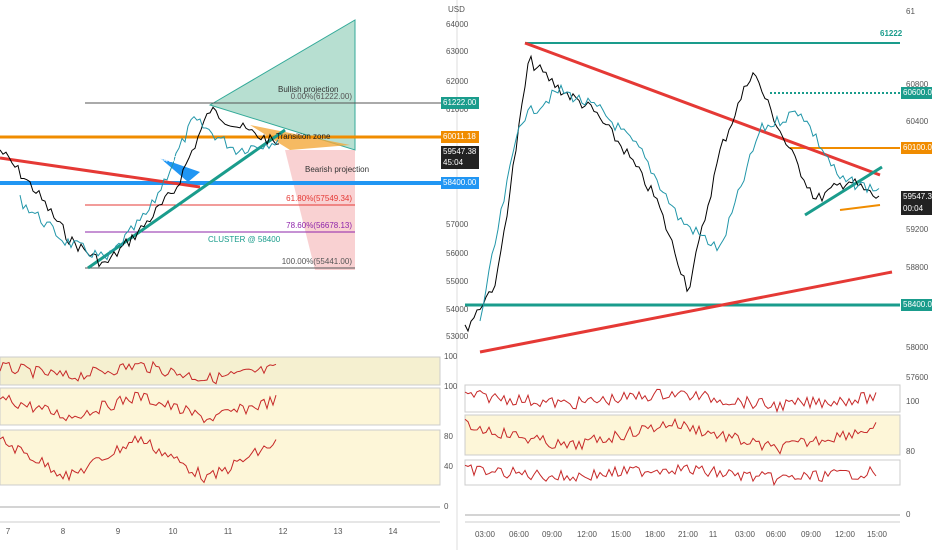 Image resolution: width=932 pixels, height=550 pixels. What do you see at coordinates (917, 347) in the screenshot?
I see `price-axis-label: 58000` at bounding box center [917, 347].